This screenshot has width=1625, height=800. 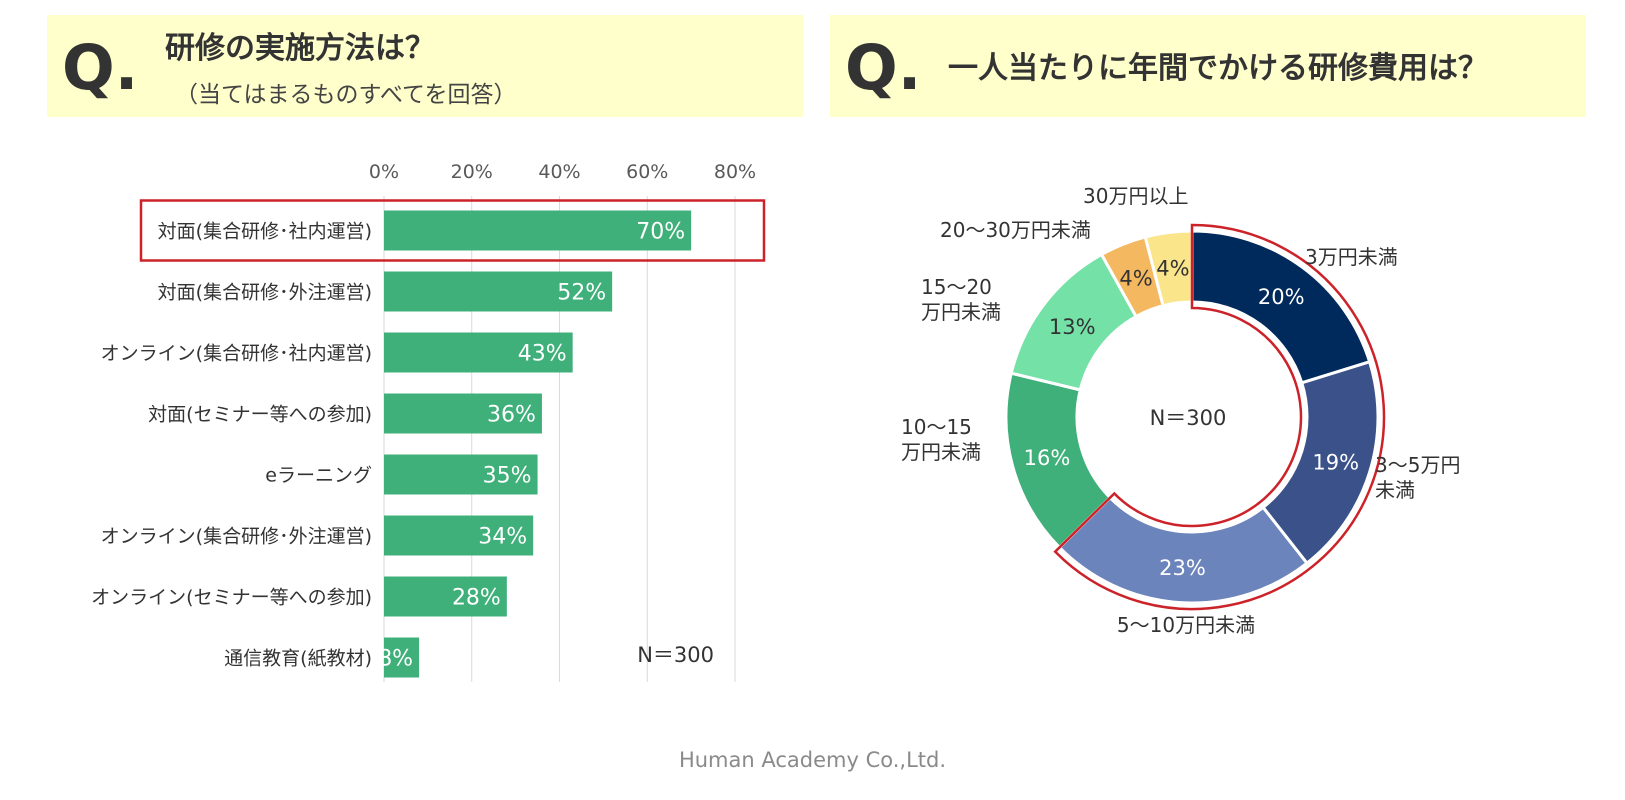 What do you see at coordinates (395, 659) in the screenshot?
I see `data-label: 8%` at bounding box center [395, 659].